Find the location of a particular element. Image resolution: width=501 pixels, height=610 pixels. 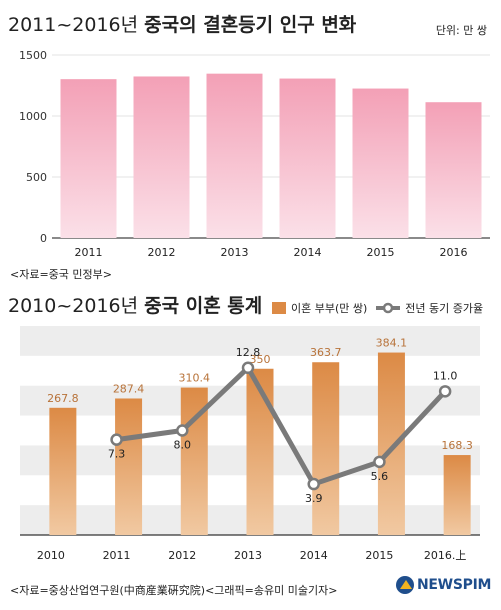

y-tick-label: 0 is located at coordinates (43, 238).